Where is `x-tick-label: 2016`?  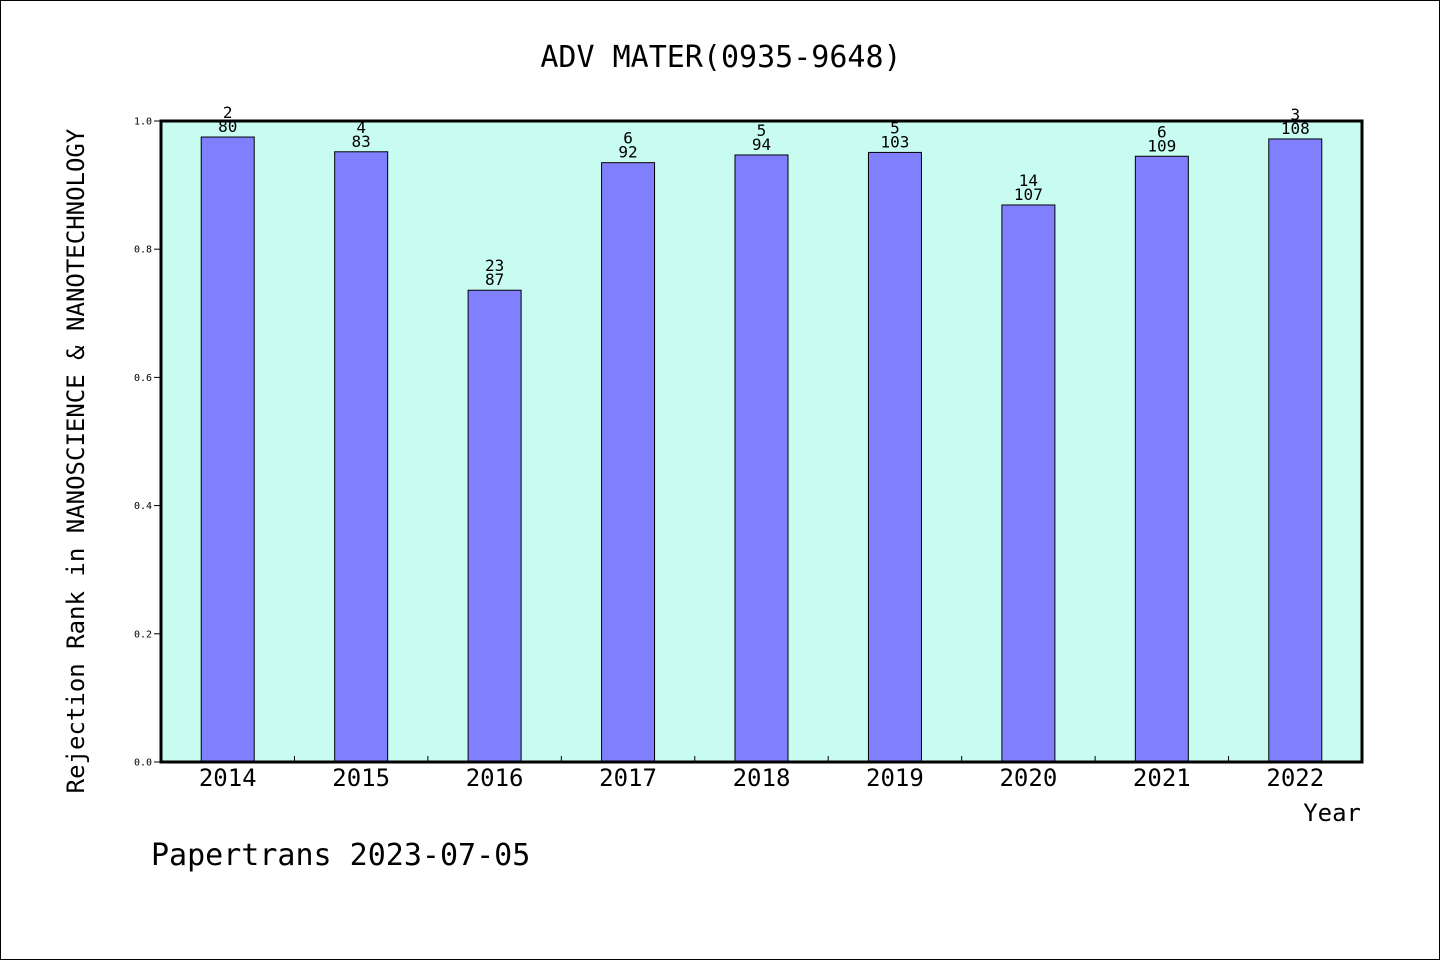 x-tick-label: 2016 is located at coordinates (495, 778).